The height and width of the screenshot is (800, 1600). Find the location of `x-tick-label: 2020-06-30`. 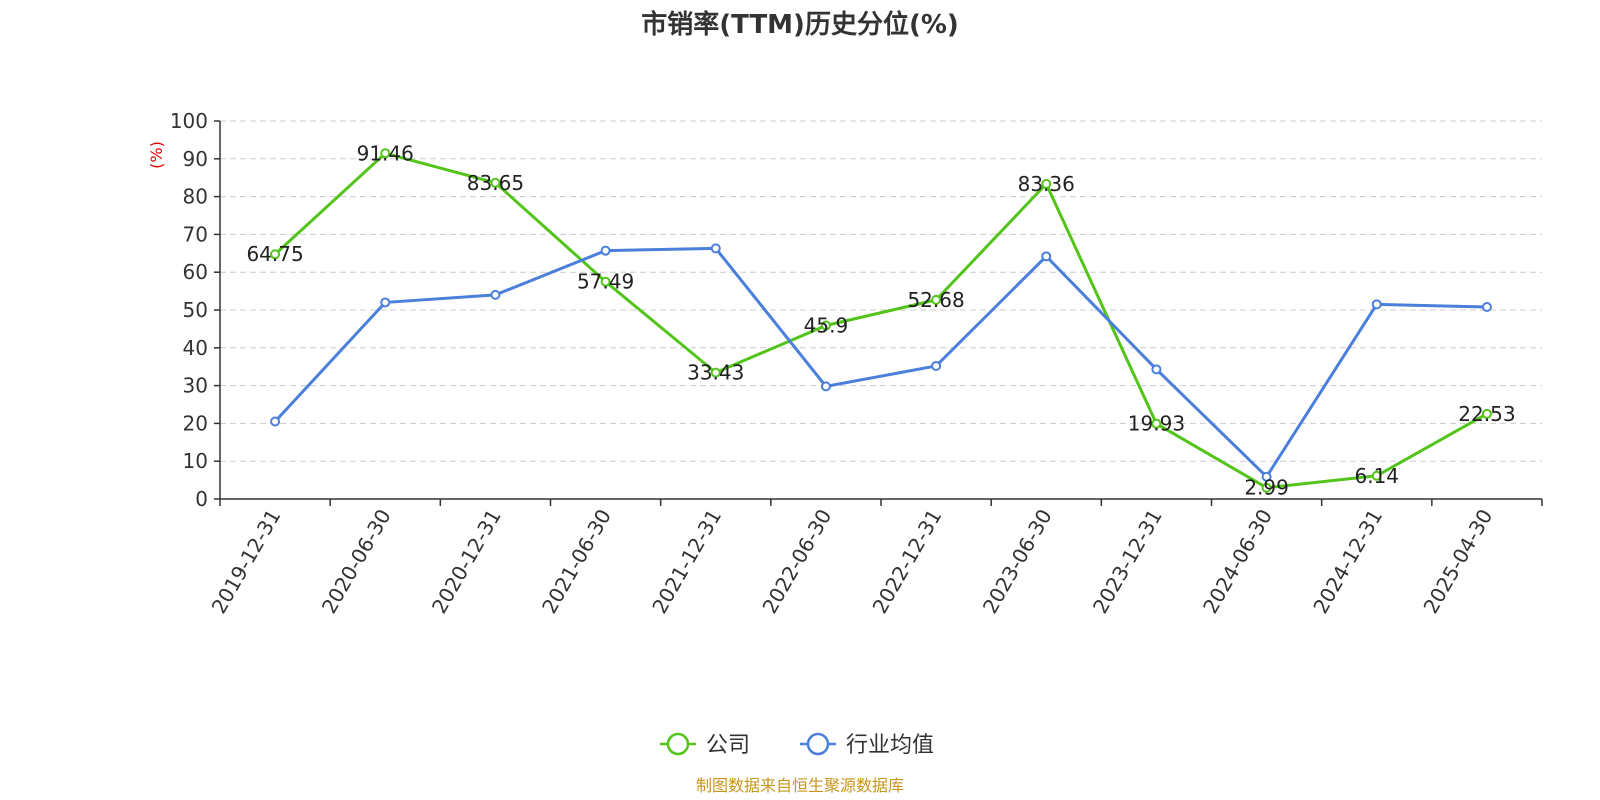

x-tick-label: 2020-06-30 is located at coordinates (356, 561).